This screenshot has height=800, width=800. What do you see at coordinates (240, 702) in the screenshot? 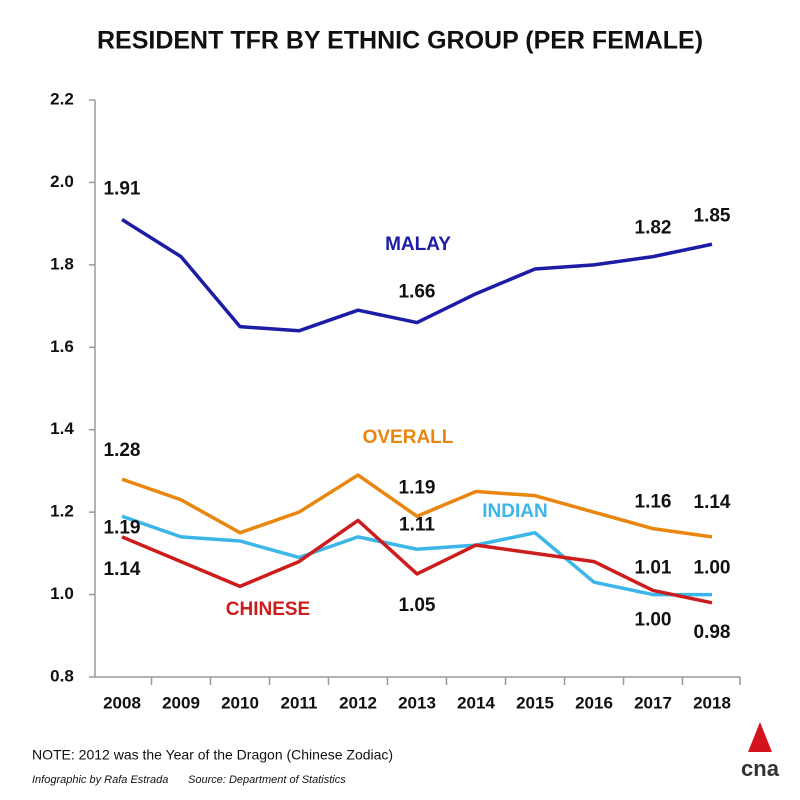
I see `x-tick-label: 2010` at bounding box center [240, 702].